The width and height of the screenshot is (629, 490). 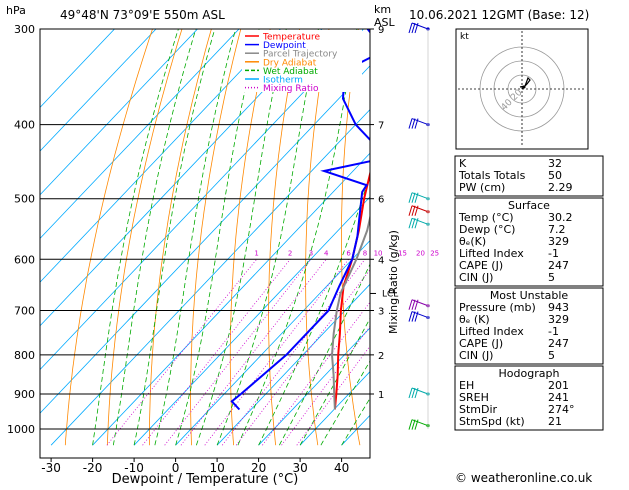 What do you see at coordinates (381, 260) in the screenshot?
I see `height-tick-label: 4` at bounding box center [381, 260].